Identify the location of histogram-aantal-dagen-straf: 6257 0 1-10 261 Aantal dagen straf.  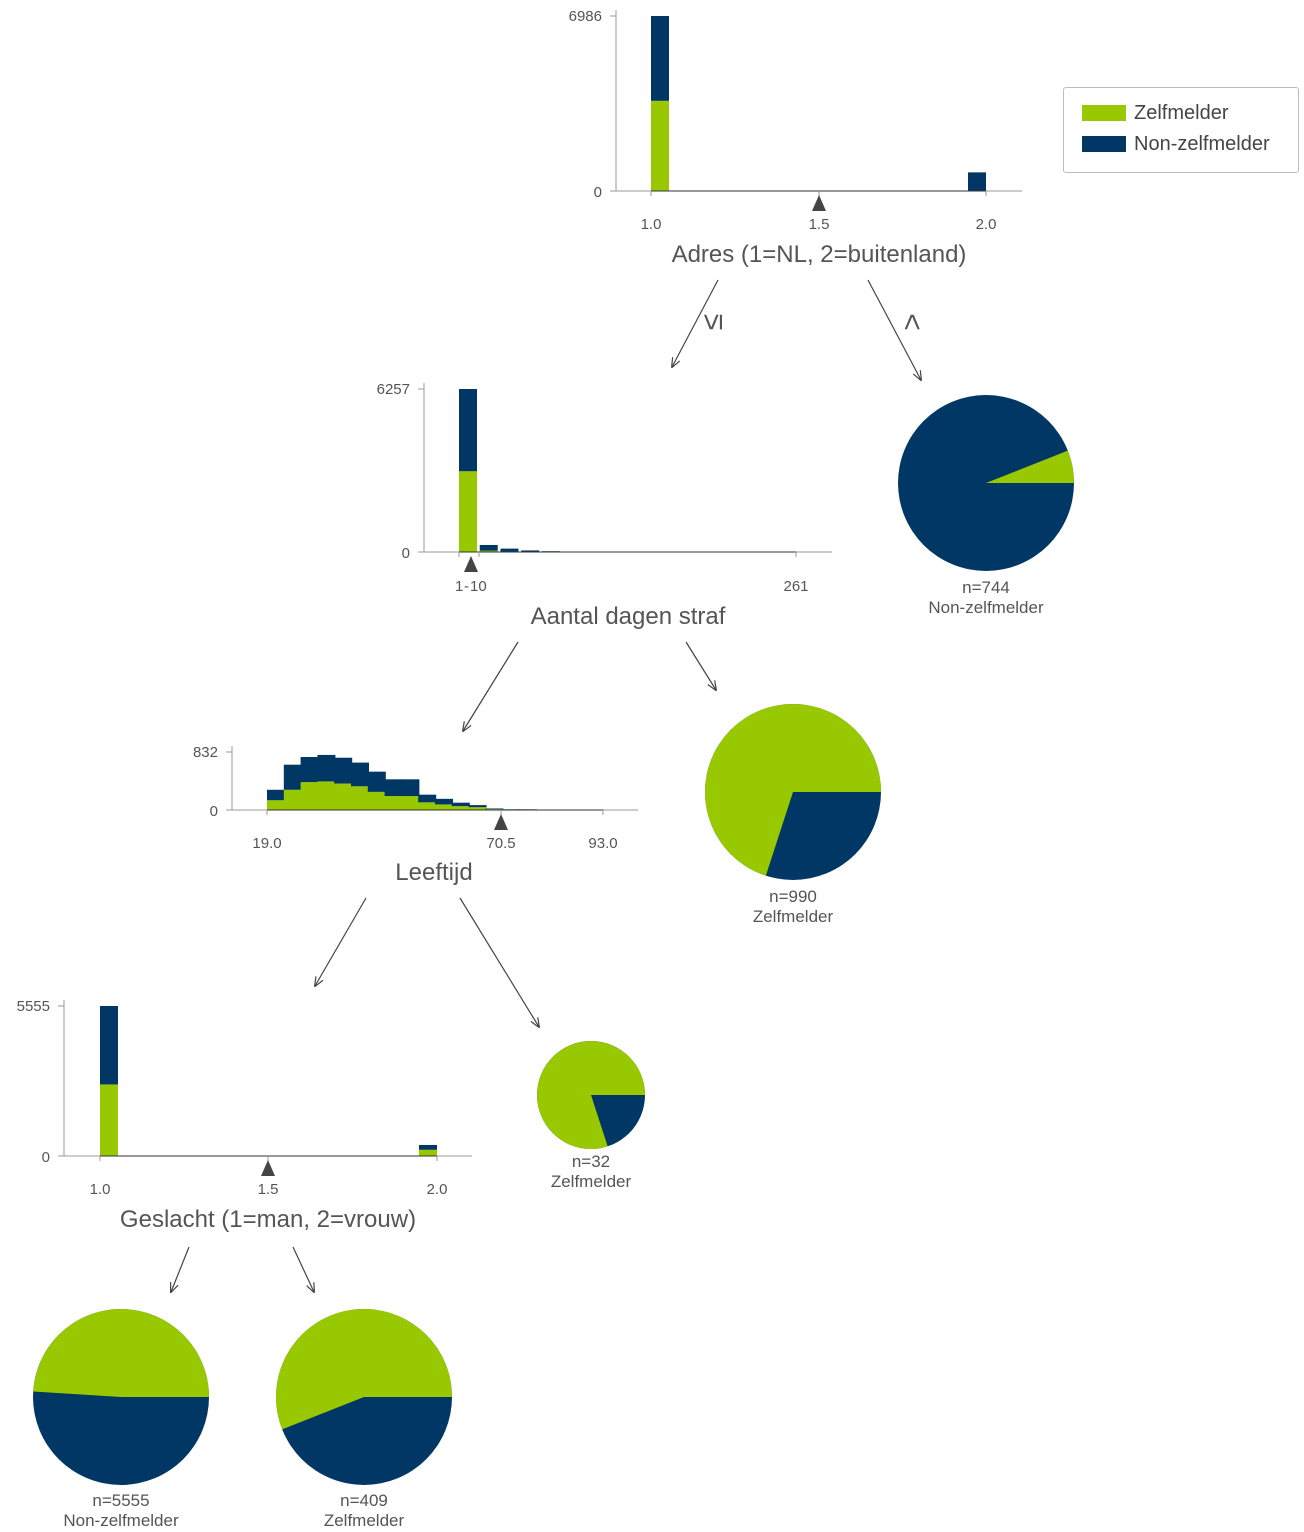
(604, 505).